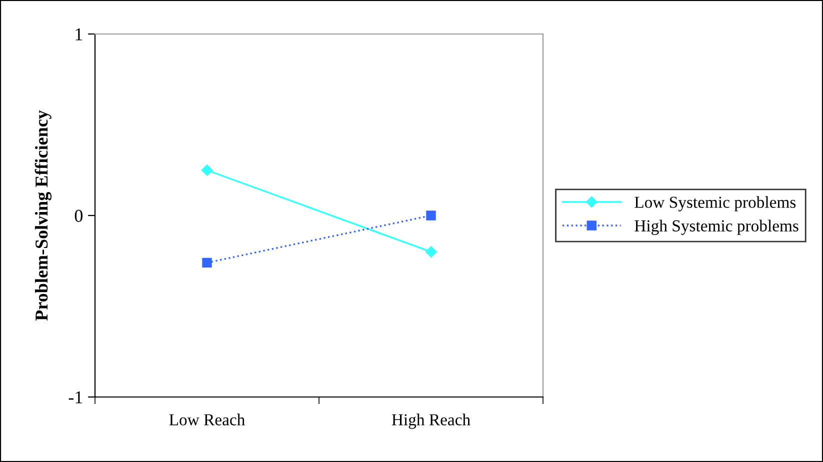 This screenshot has width=823, height=462. Describe the element at coordinates (207, 420) in the screenshot. I see `x-tick-label: Low Reach` at that location.